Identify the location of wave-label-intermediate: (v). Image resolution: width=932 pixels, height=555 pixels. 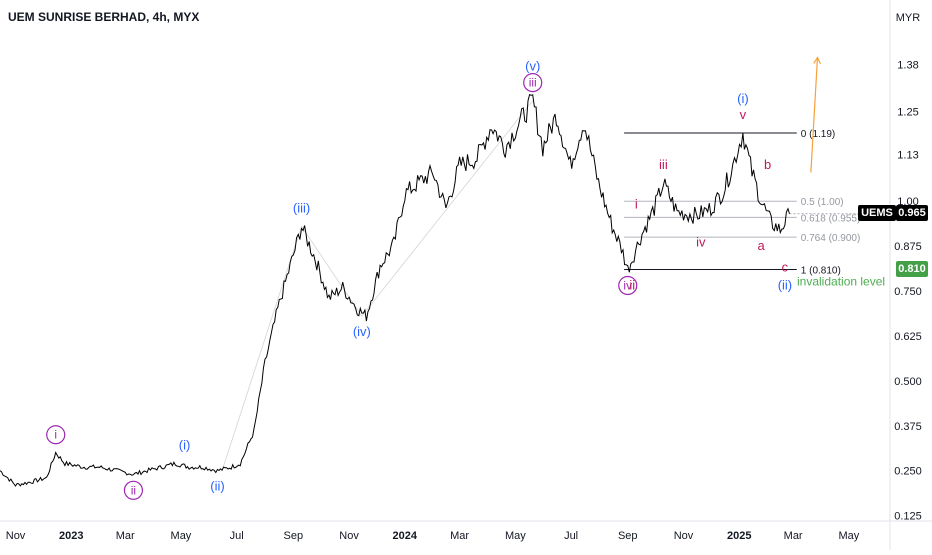
(532, 66).